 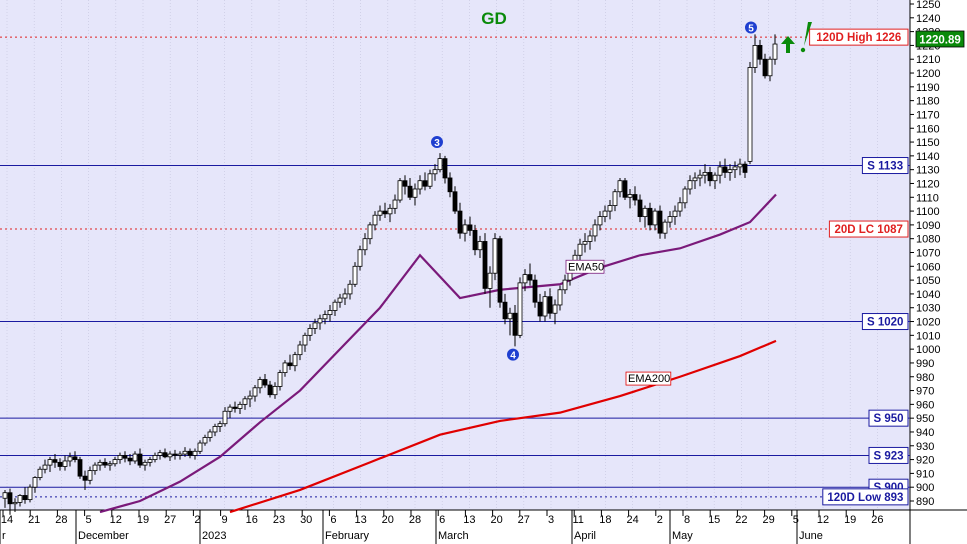 I want to click on month-label: 2023, so click(x=214, y=536).